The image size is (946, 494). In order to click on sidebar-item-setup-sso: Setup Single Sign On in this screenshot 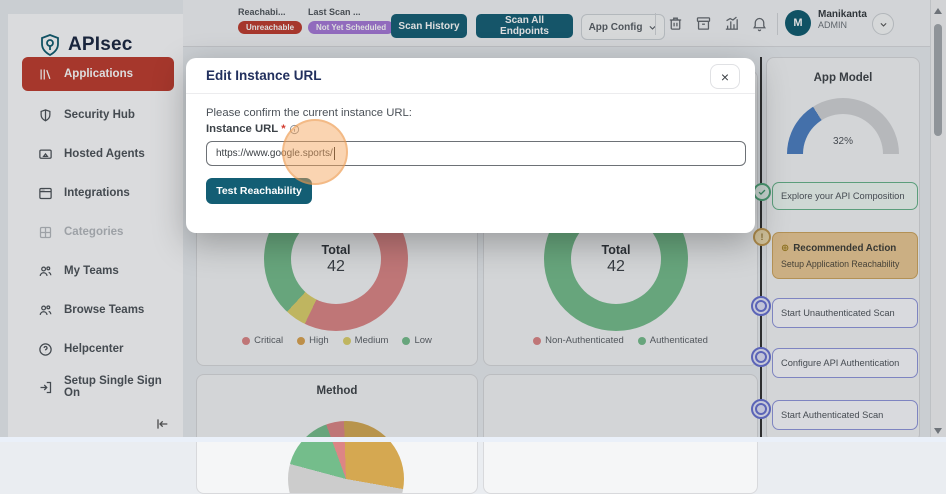, I will do `click(98, 387)`.